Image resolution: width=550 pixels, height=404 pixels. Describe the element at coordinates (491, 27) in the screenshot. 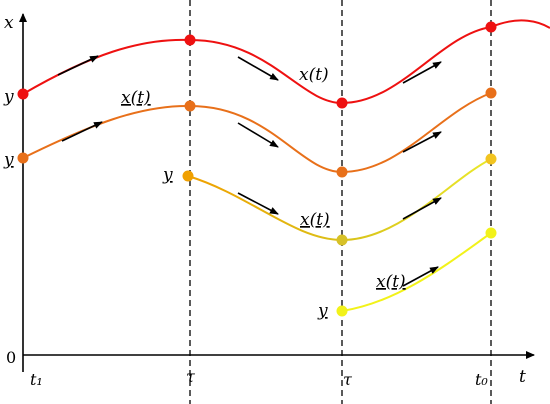

I see `point-x-t0` at that location.